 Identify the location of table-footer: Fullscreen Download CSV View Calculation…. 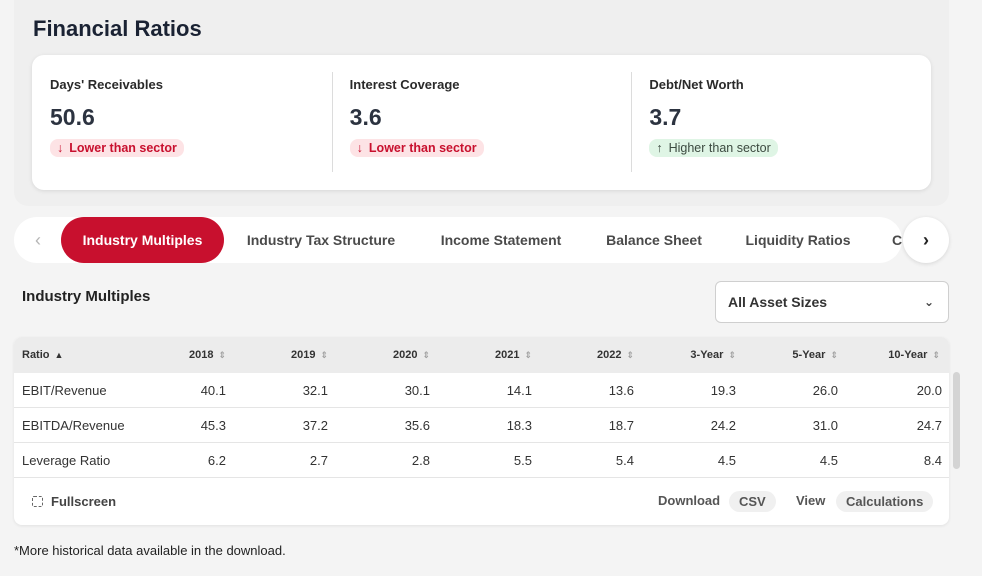
(481, 501).